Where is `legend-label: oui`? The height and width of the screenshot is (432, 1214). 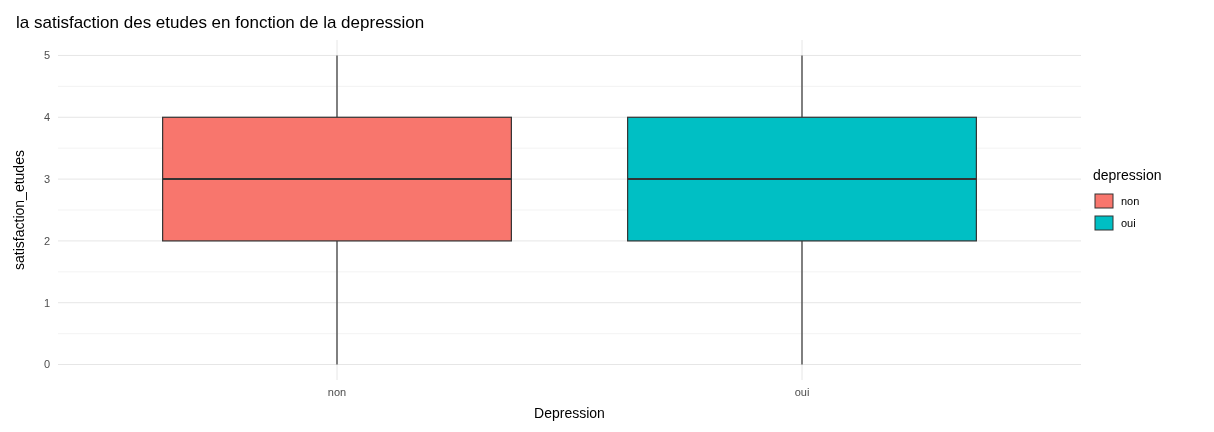 legend-label: oui is located at coordinates (1128, 222).